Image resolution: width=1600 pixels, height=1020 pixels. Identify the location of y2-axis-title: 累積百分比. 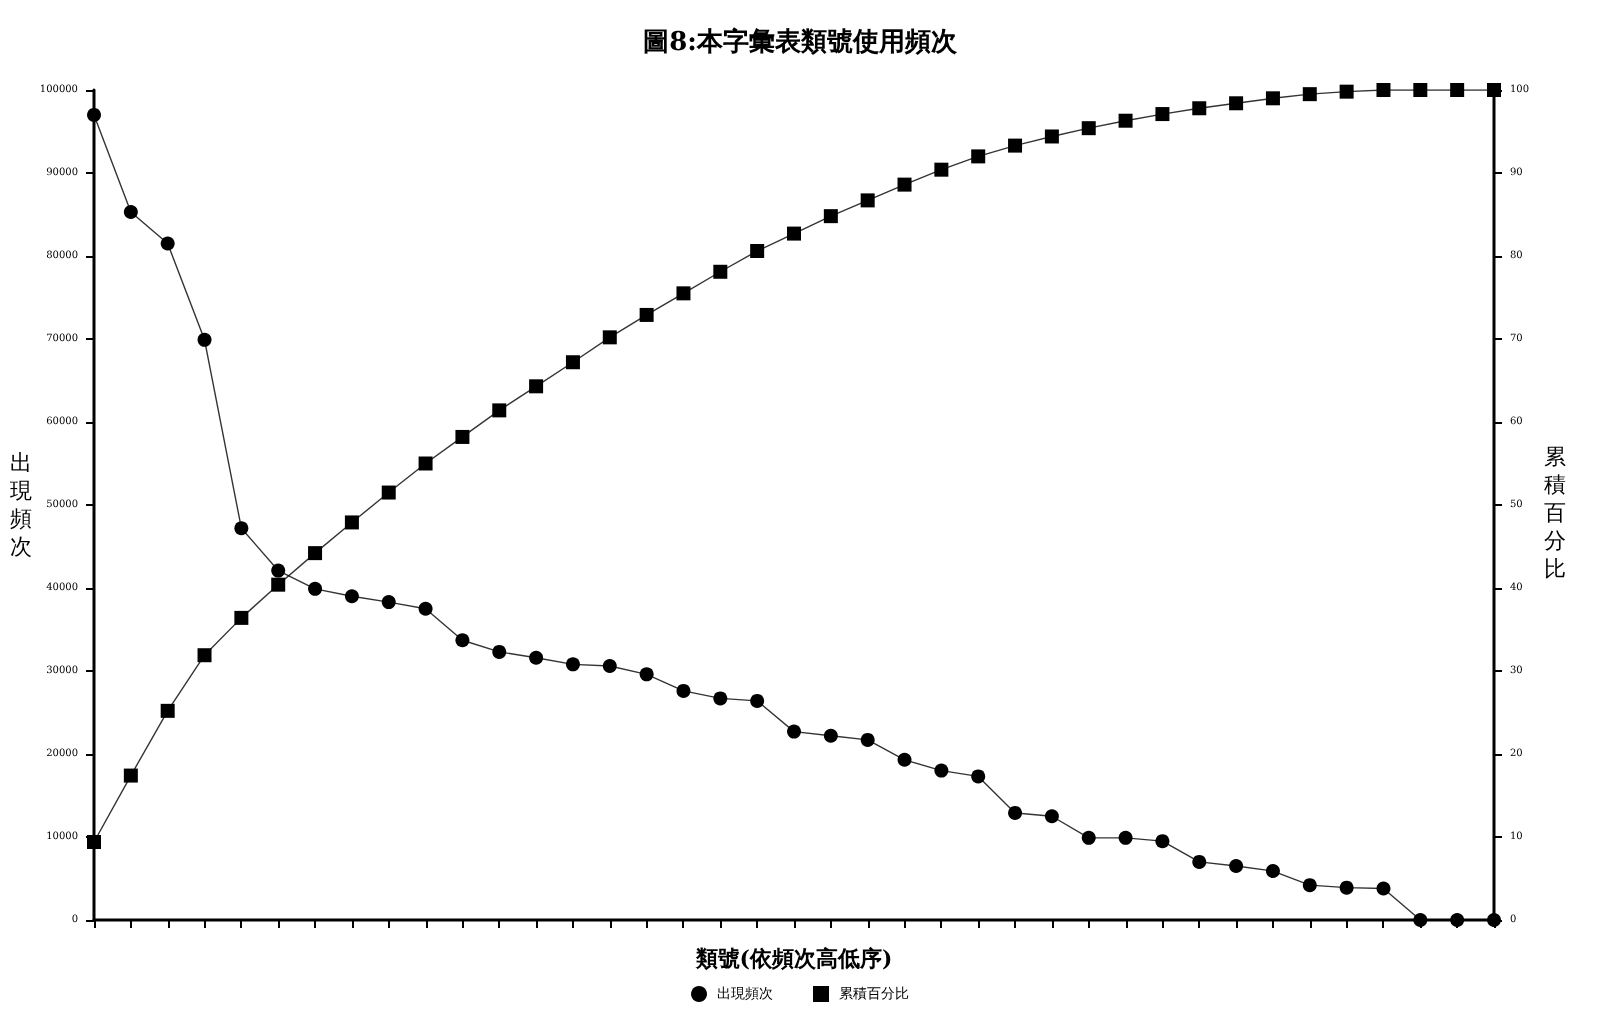
(1556, 514).